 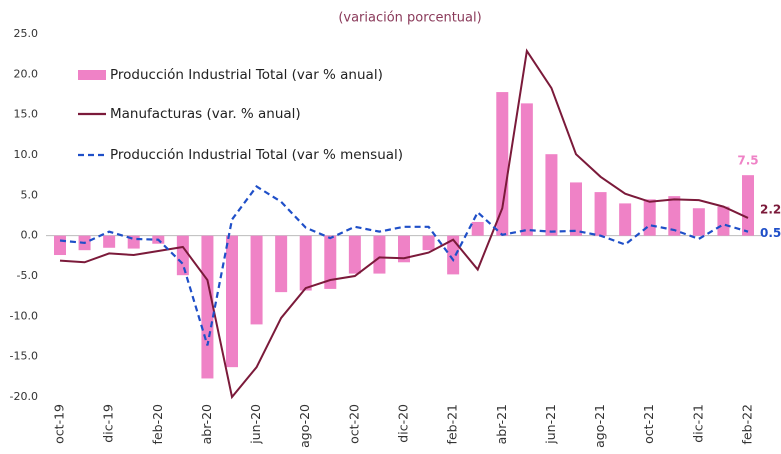 I want to click on y-tick-label: 25.0, so click(x=26, y=33).